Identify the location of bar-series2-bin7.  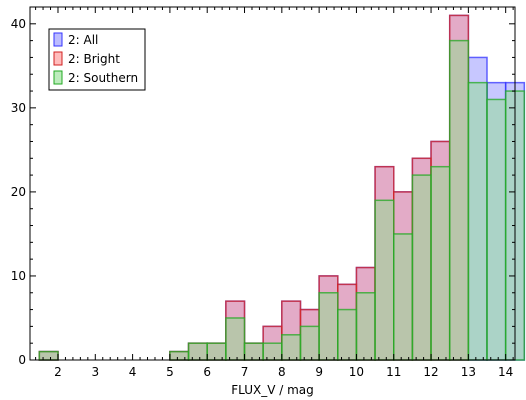
(291, 347).